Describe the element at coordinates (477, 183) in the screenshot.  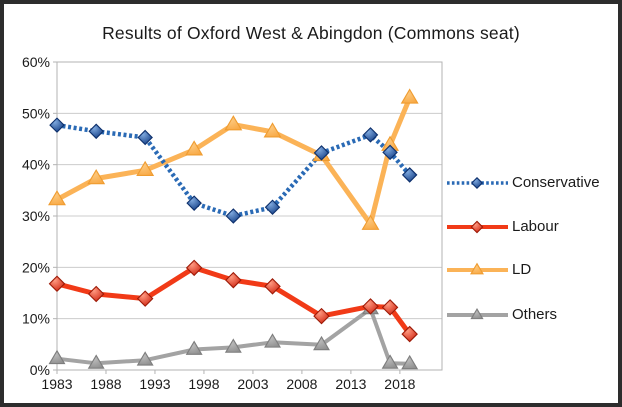
I see `legend-sample-conservative` at that location.